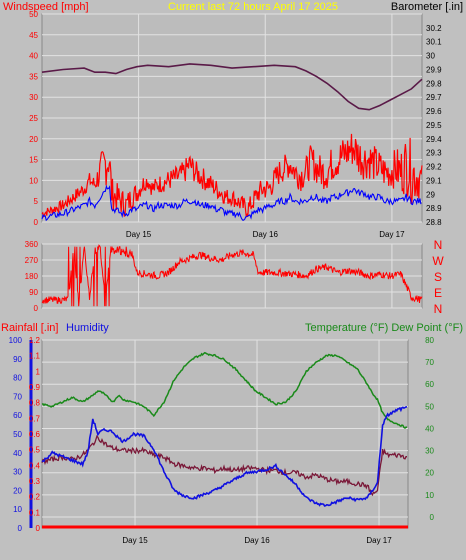 The width and height of the screenshot is (466, 560). What do you see at coordinates (434, 83) in the screenshot?
I see `barometer-tick-label: 29.8` at bounding box center [434, 83].